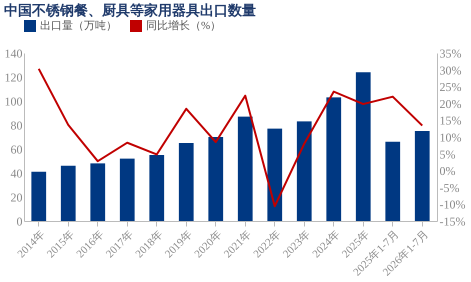 The height and width of the screenshot is (282, 471). What do you see at coordinates (19, 221) in the screenshot?
I see `y-tick-label: 0` at bounding box center [19, 221].